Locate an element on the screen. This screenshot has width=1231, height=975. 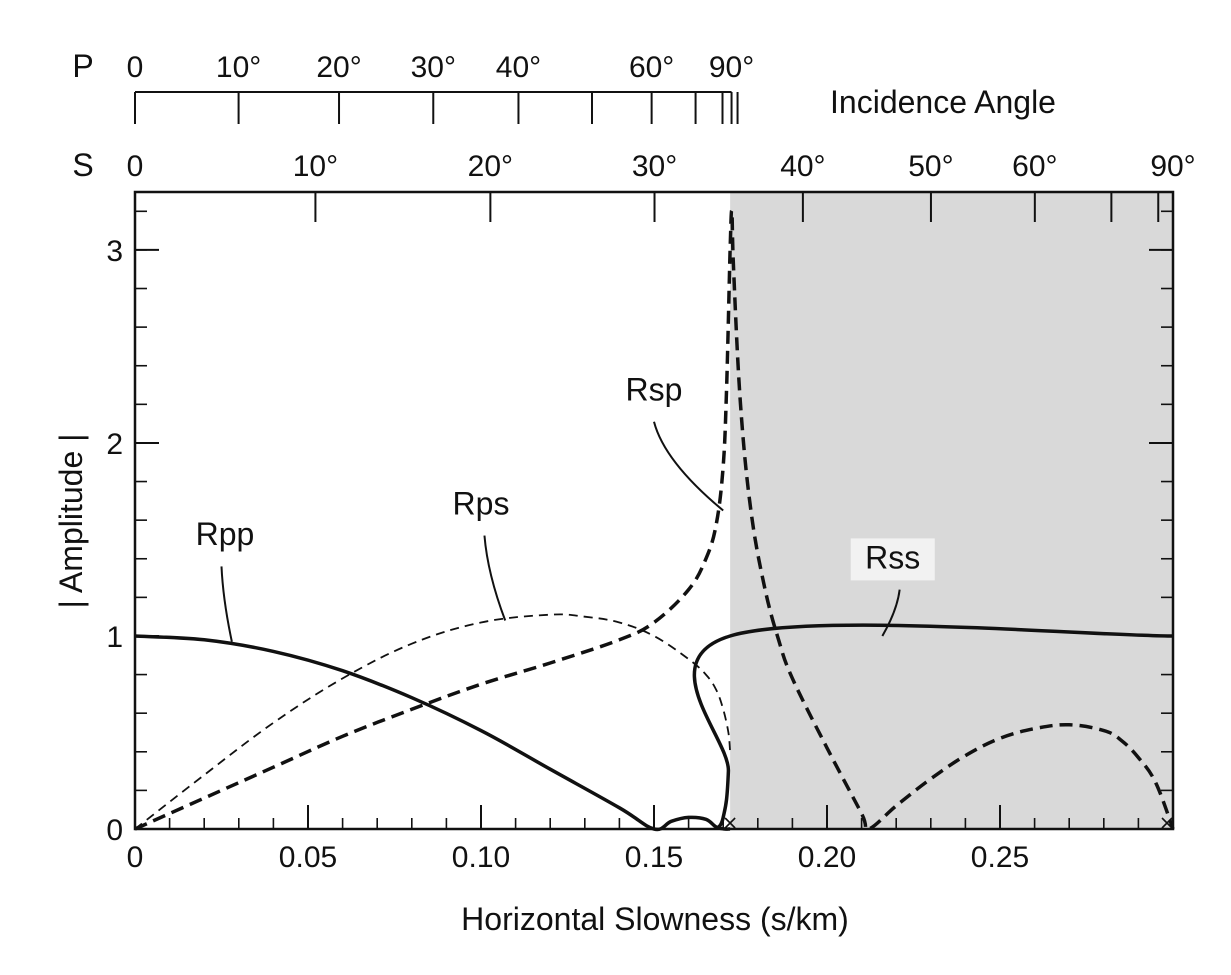
p-angle-label: 90° is located at coordinates (731, 67).